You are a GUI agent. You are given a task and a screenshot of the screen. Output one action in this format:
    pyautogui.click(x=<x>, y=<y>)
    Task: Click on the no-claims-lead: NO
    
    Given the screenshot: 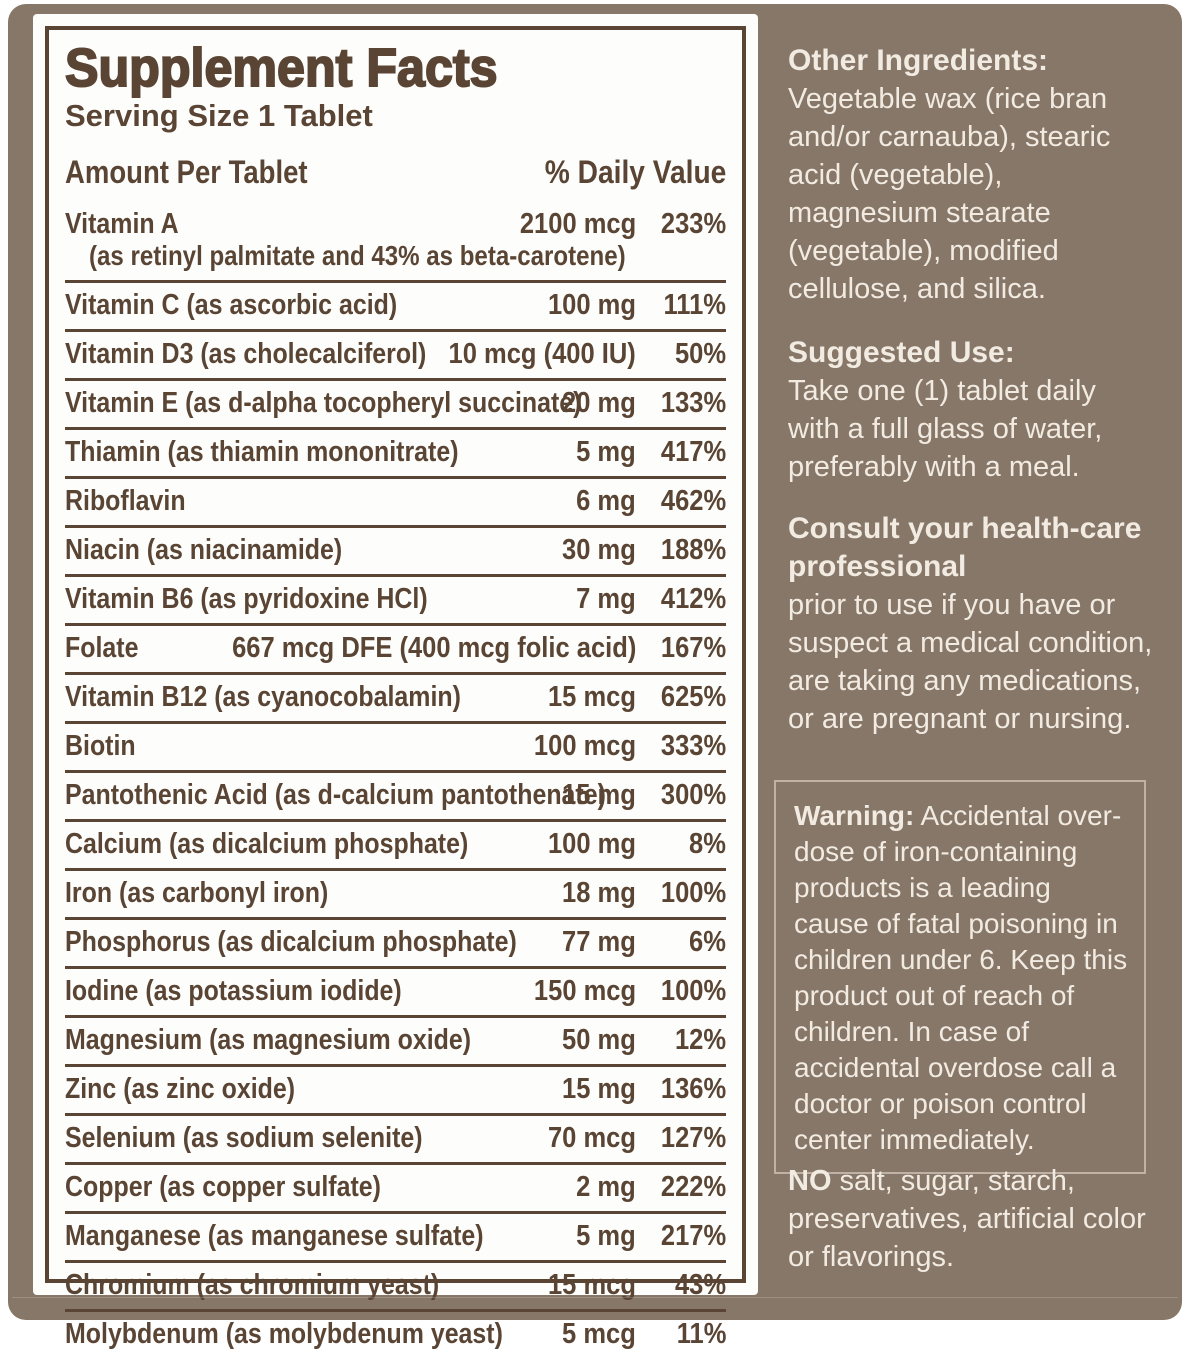 What is the action you would take?
    pyautogui.click(x=810, y=1181)
    